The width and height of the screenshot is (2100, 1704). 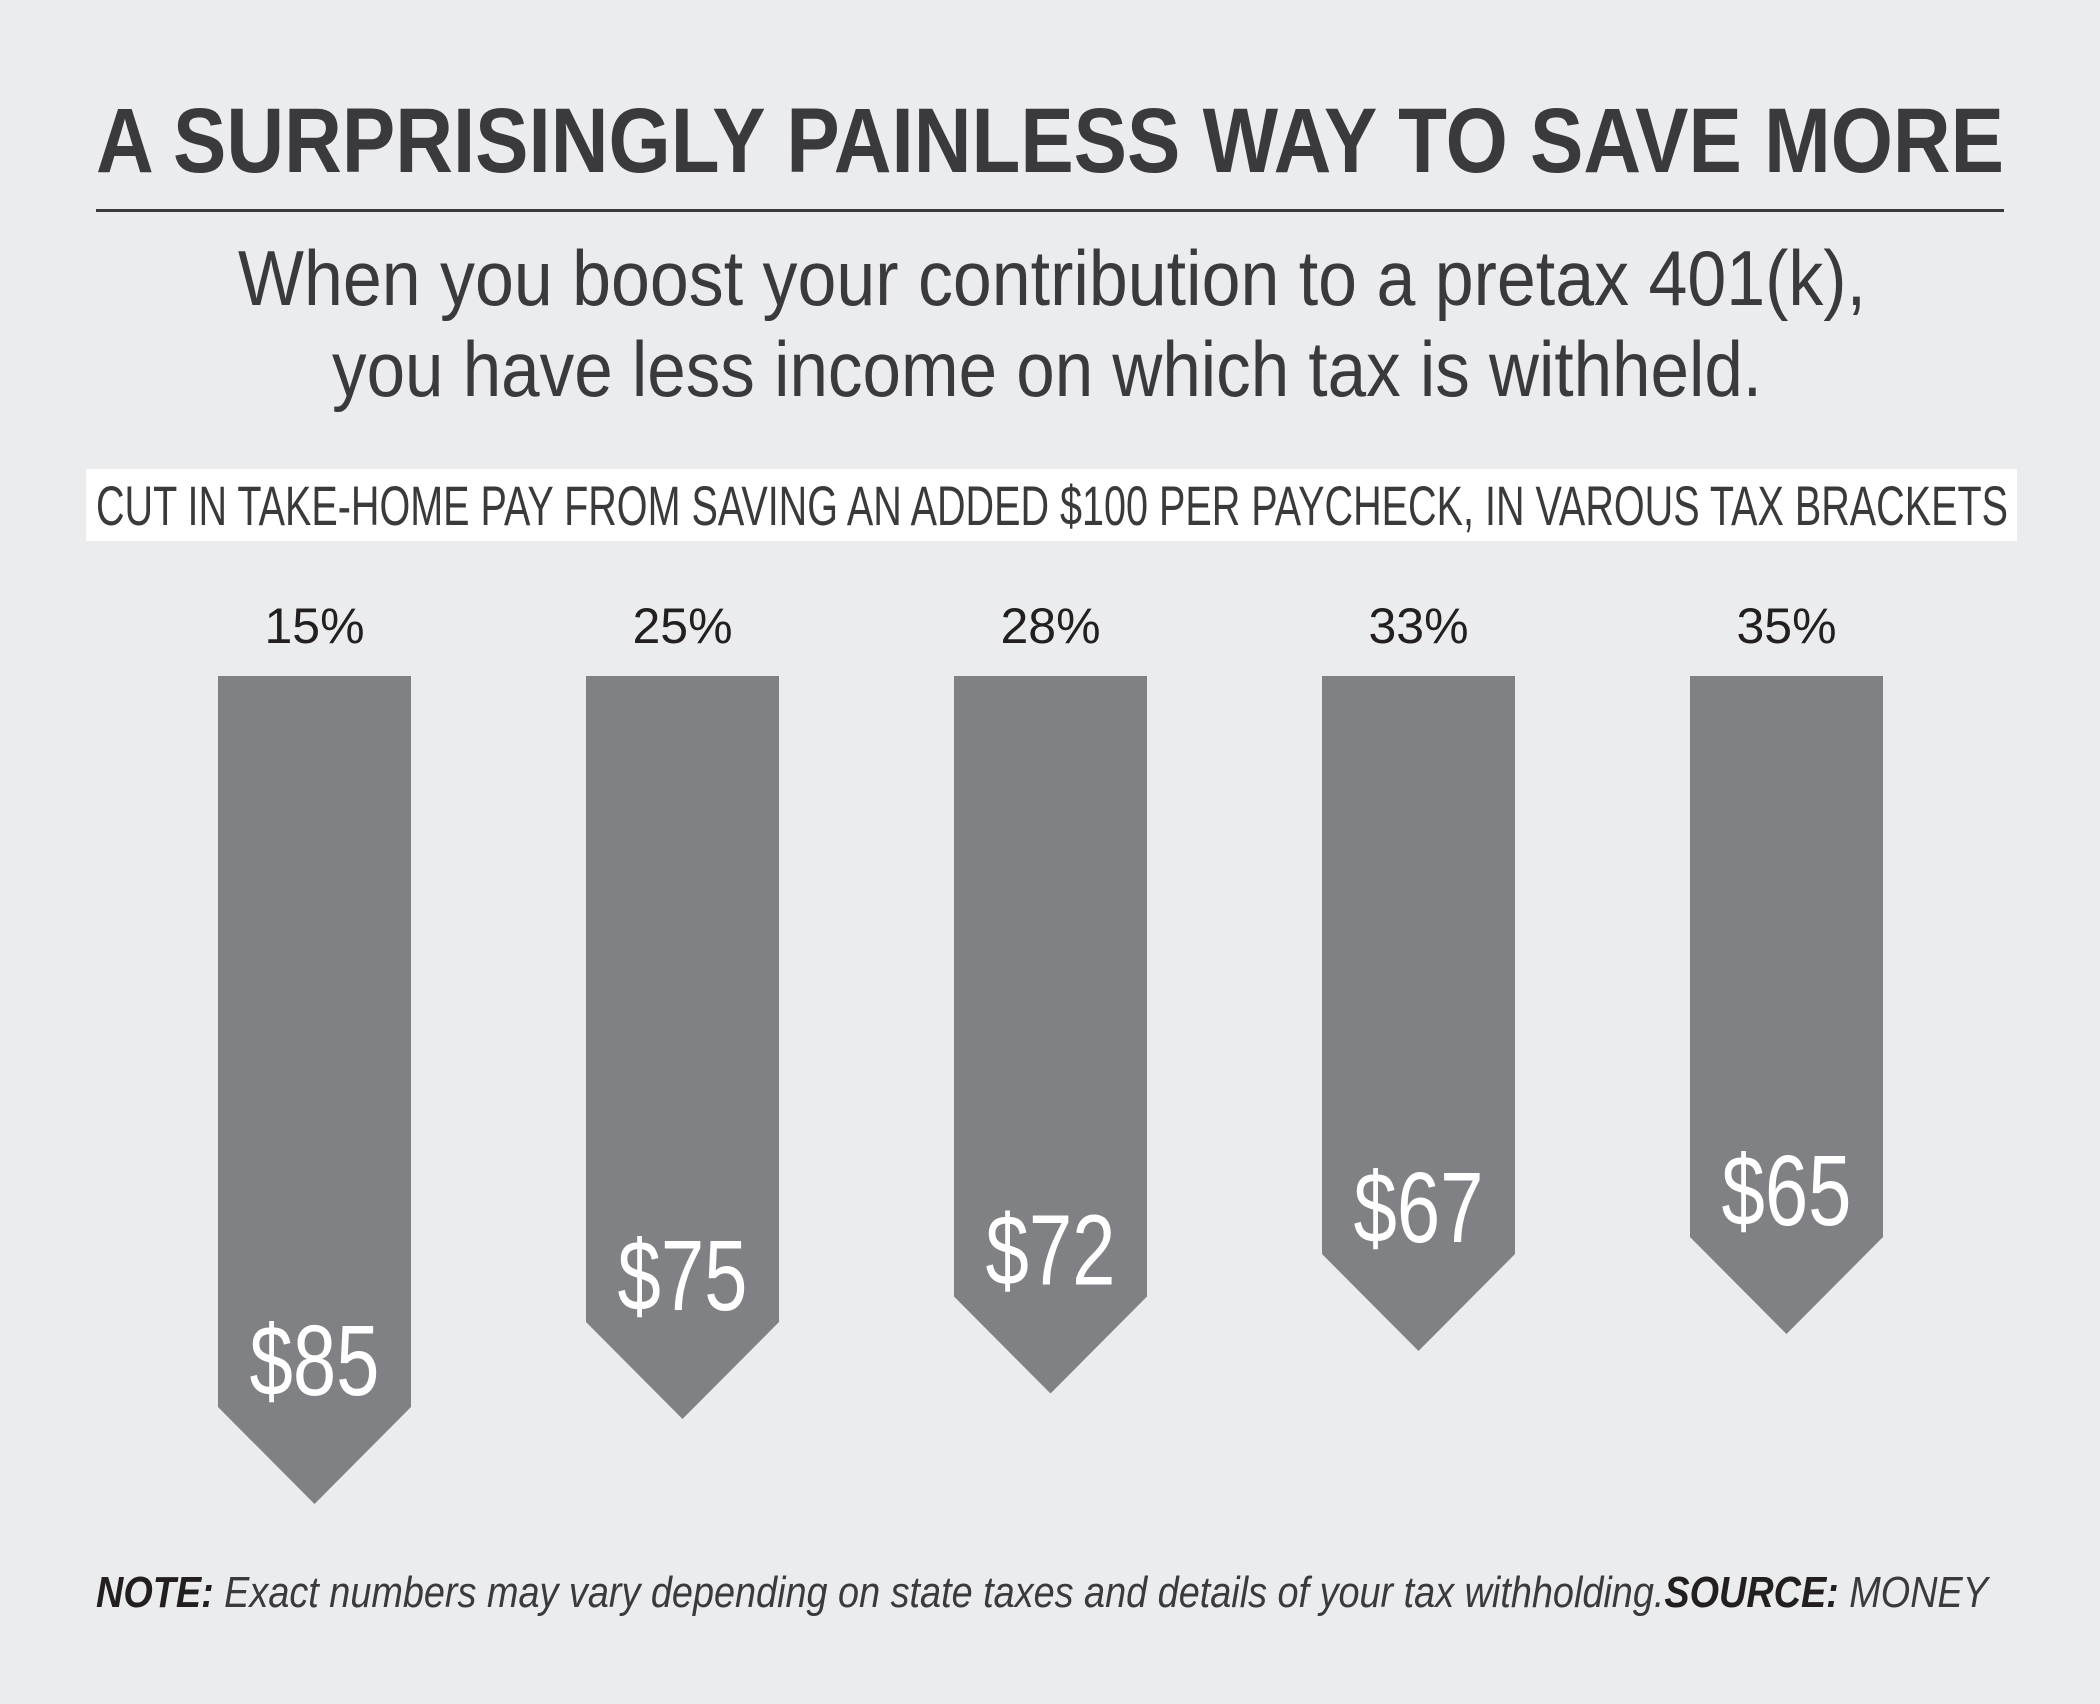 I want to click on value-label: $85, so click(x=315, y=1361).